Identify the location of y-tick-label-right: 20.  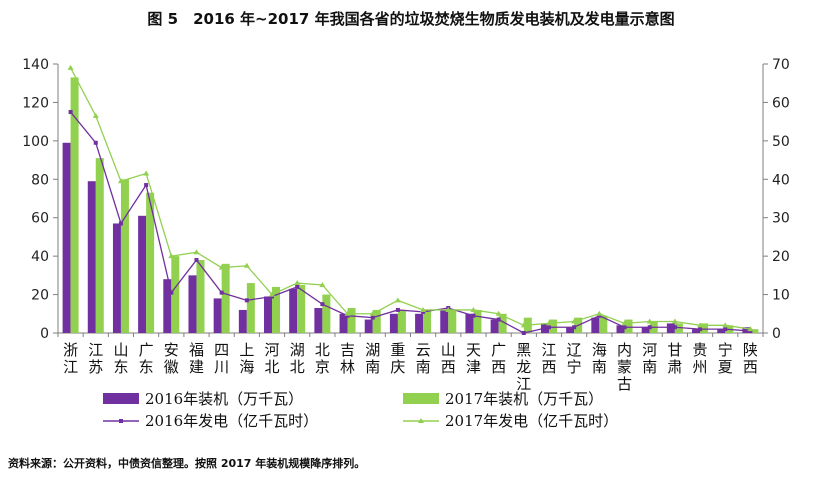
(781, 257).